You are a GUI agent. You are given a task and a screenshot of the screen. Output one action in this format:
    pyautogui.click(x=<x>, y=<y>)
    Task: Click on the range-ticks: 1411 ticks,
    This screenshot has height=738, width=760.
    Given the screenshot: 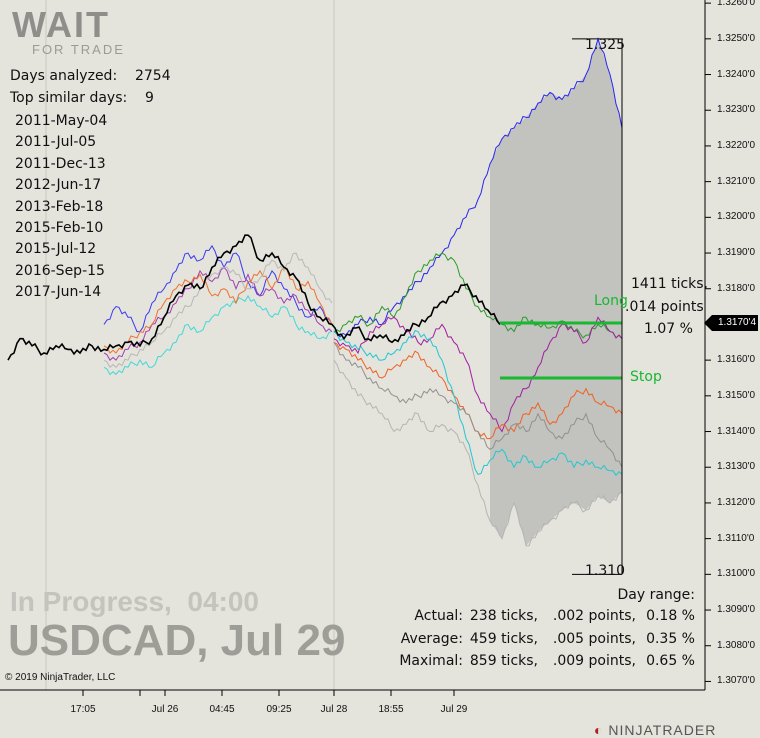 What is the action you would take?
    pyautogui.click(x=670, y=284)
    